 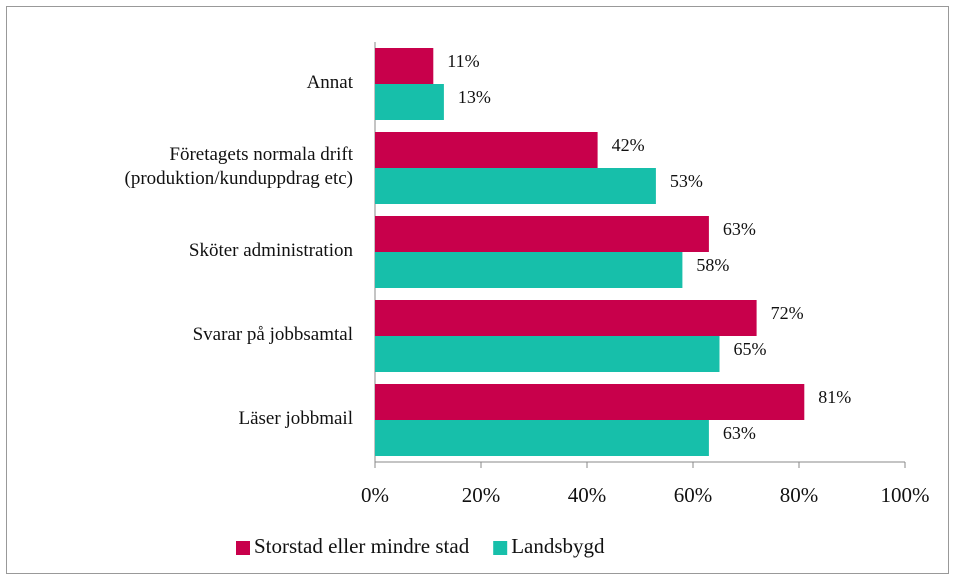 I want to click on x-tick-label: 80%, so click(x=799, y=495).